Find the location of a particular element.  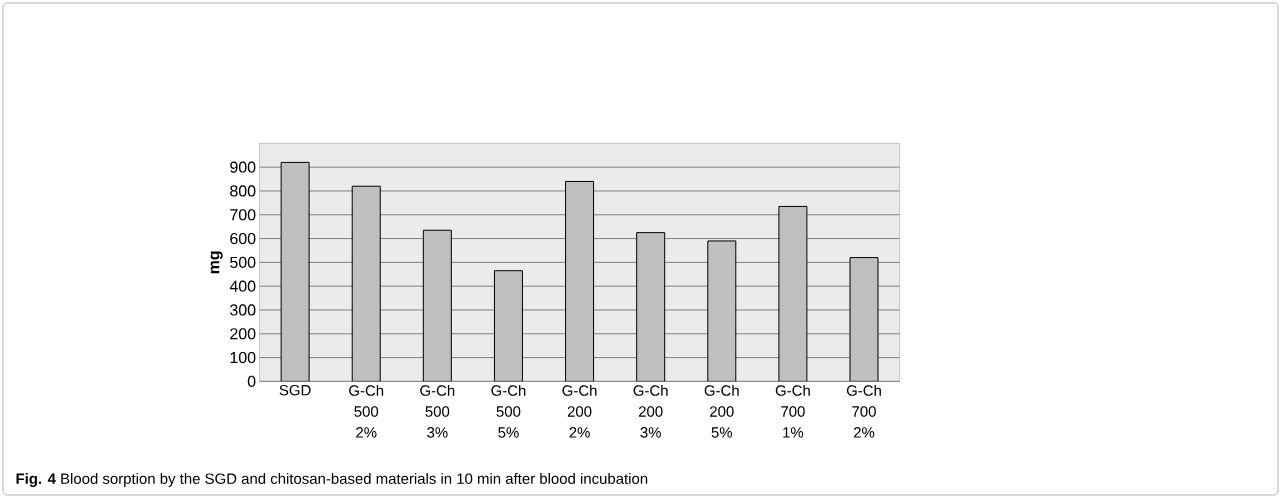

y-tick-label: 0 is located at coordinates (251, 381).